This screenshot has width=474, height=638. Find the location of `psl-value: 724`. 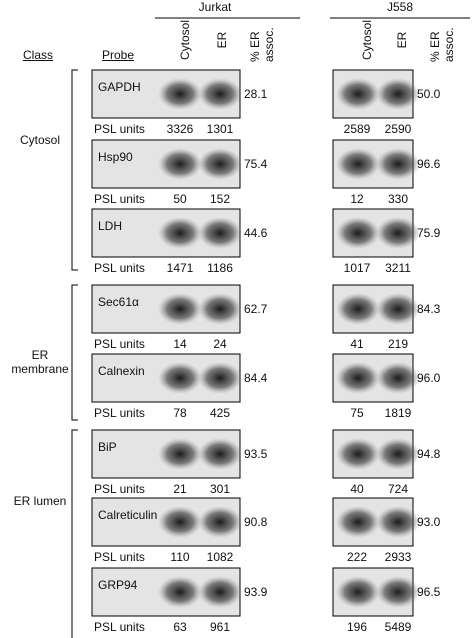

psl-value: 724 is located at coordinates (398, 489).